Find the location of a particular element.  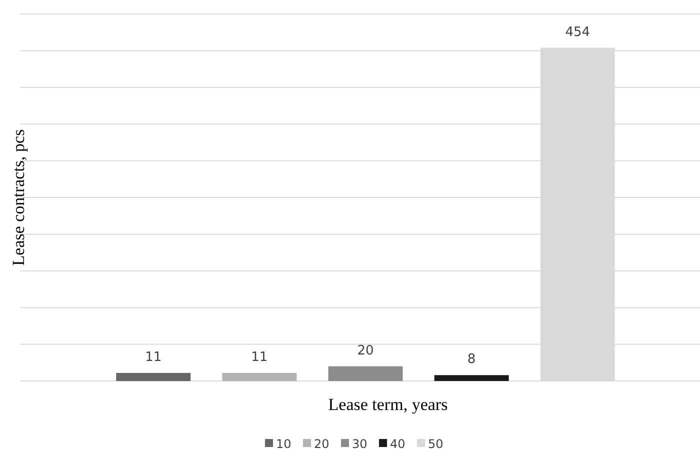

data-label: 8 is located at coordinates (471, 360).